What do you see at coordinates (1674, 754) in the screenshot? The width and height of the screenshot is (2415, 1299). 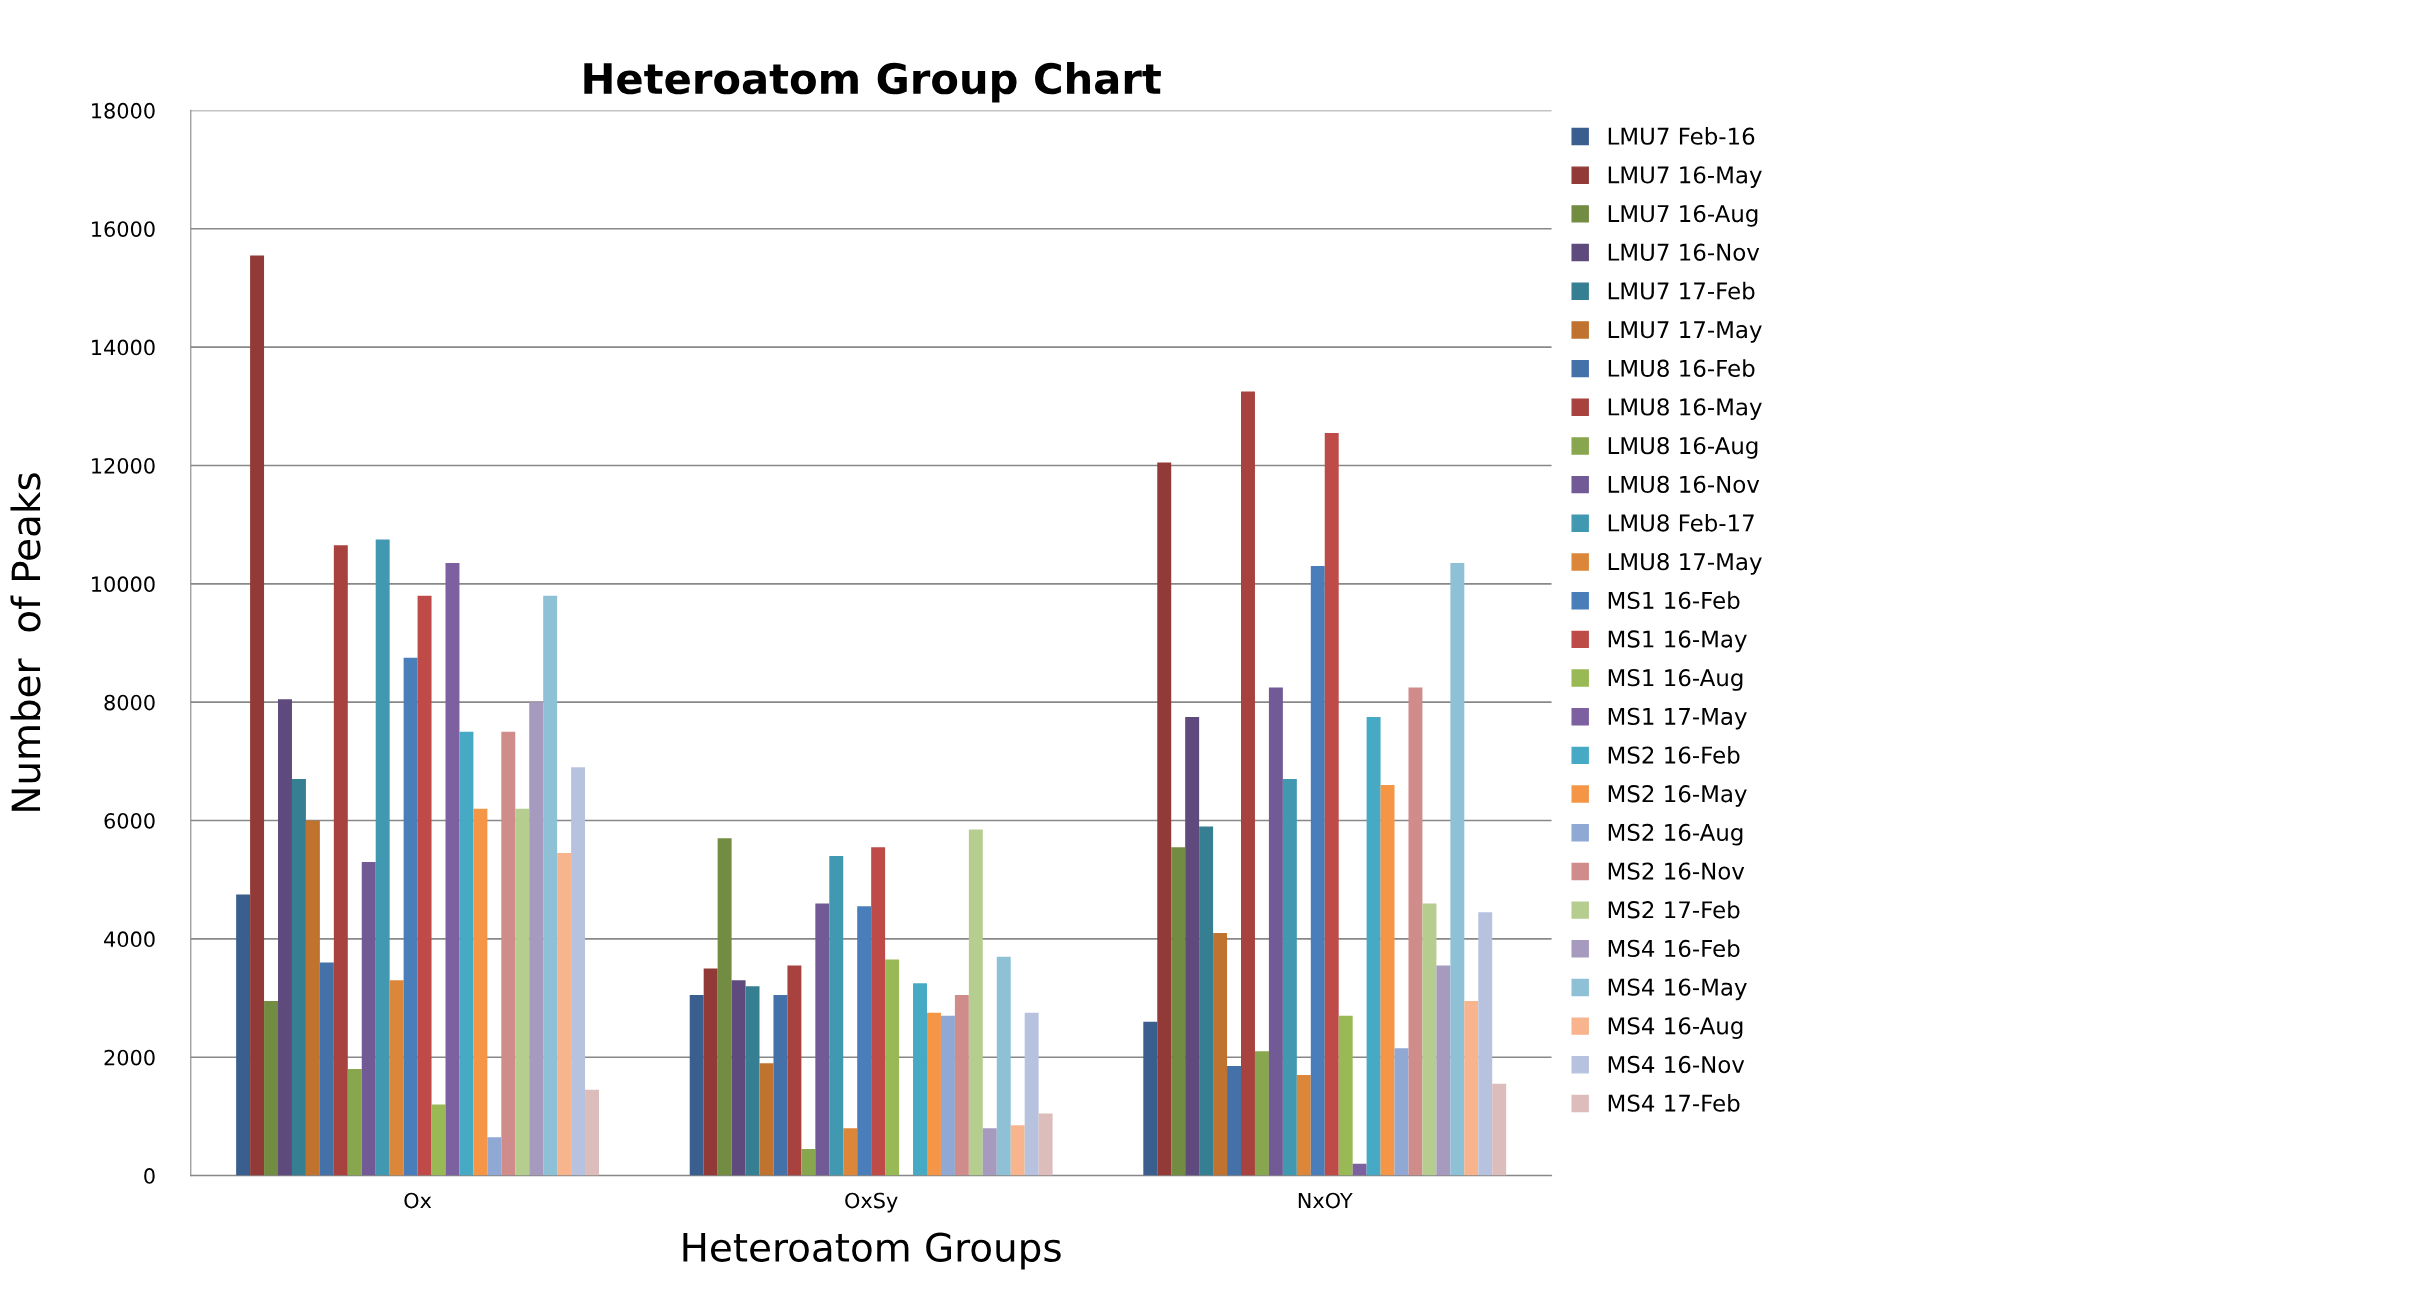 I see `legend-label: MS2 16-Feb` at bounding box center [1674, 754].